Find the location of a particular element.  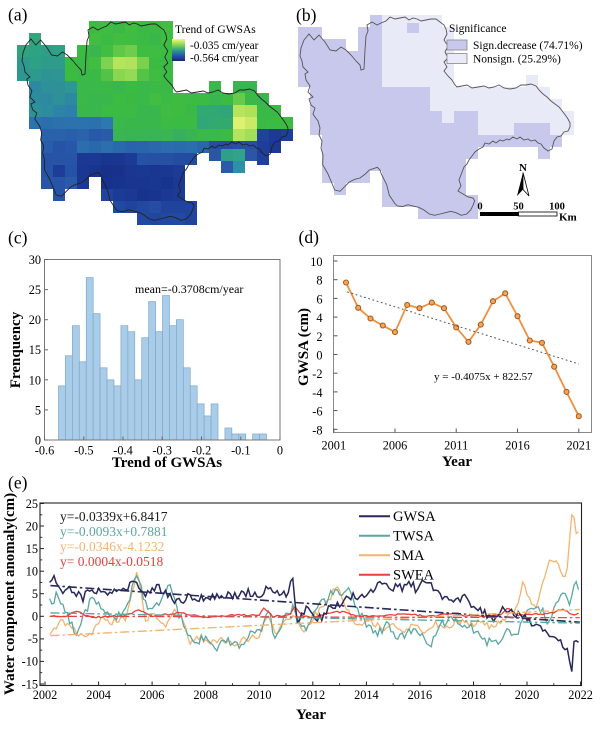

svg-text: -4 is located at coordinates (317, 393).